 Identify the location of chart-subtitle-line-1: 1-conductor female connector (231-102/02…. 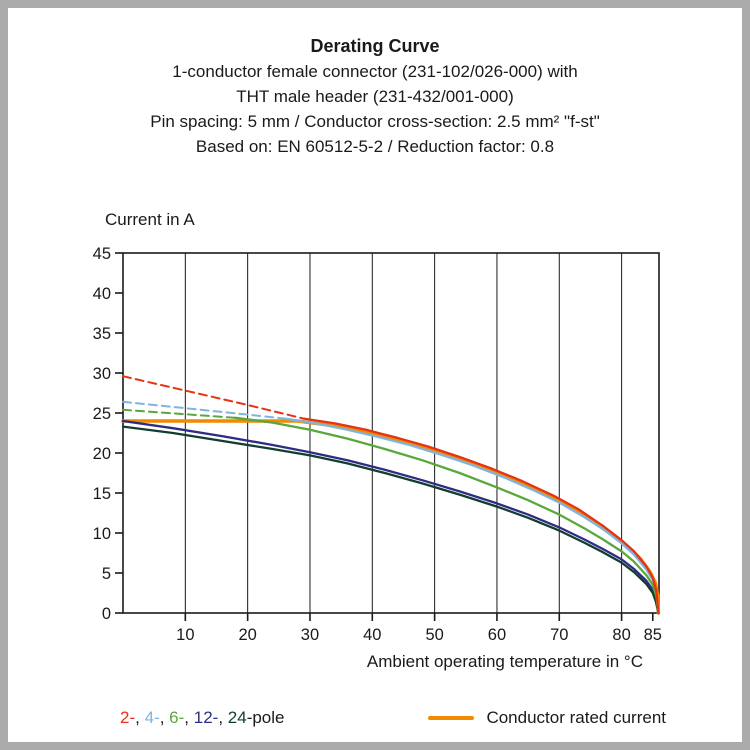
(375, 71).